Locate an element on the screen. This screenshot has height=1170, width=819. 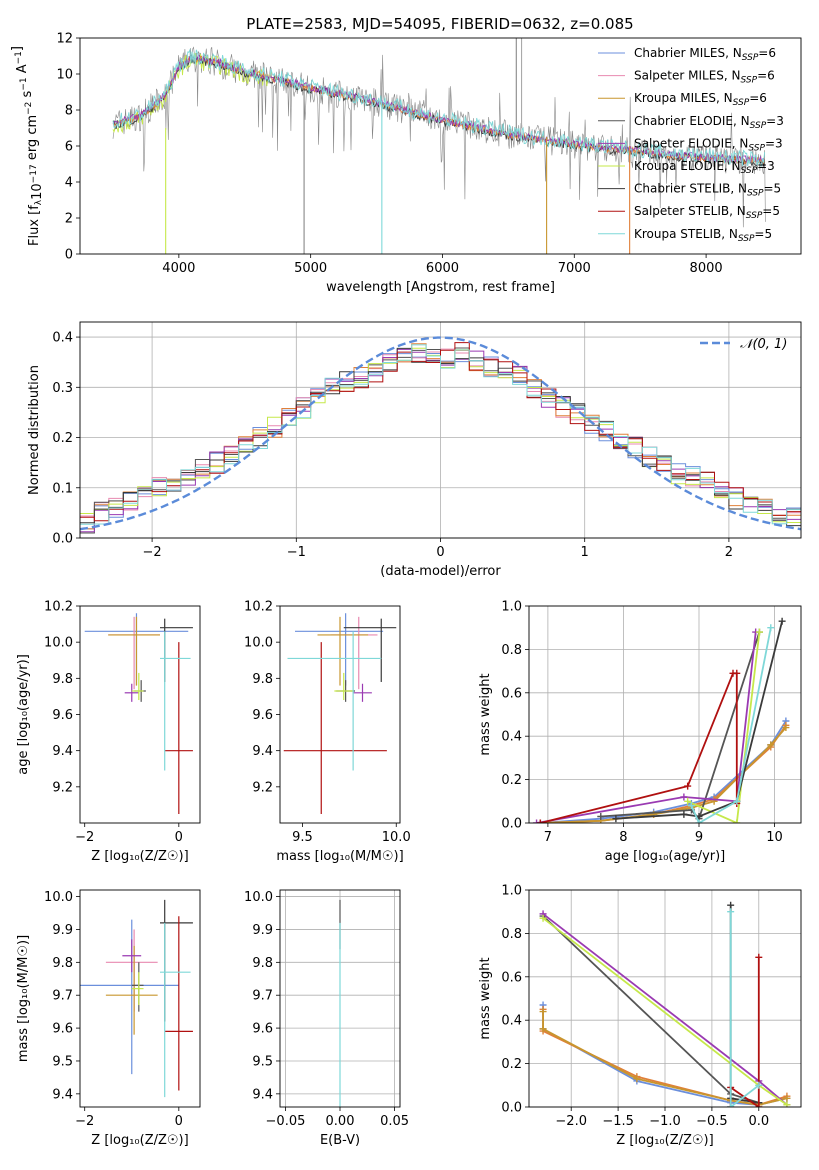
error-bars is located at coordinates (136, 998).